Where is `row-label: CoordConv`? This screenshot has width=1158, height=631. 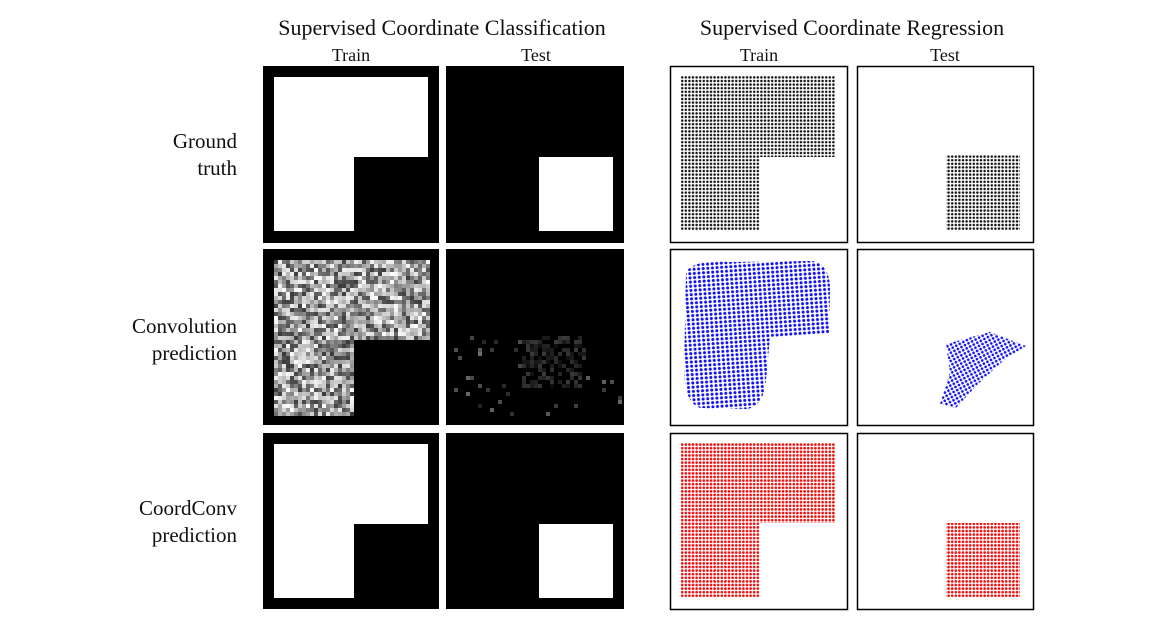
row-label: CoordConv is located at coordinates (188, 508).